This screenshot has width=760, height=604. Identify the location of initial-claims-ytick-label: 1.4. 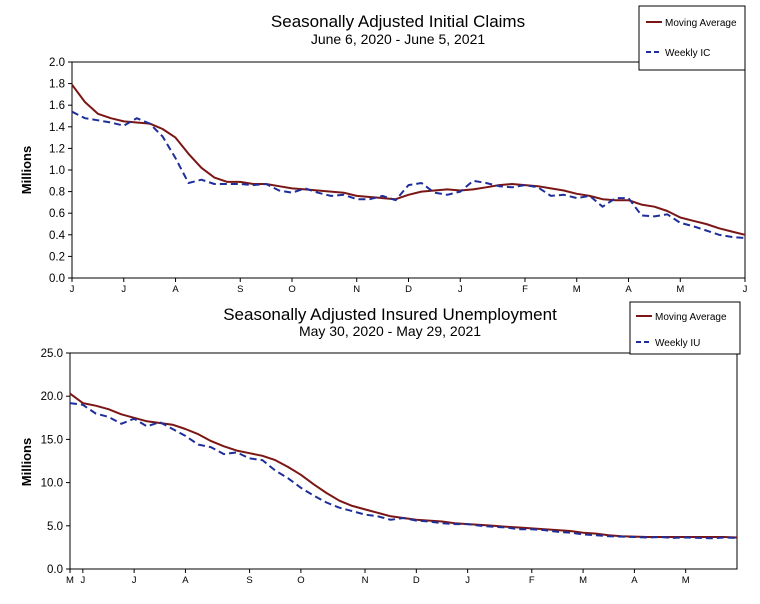
(57, 128).